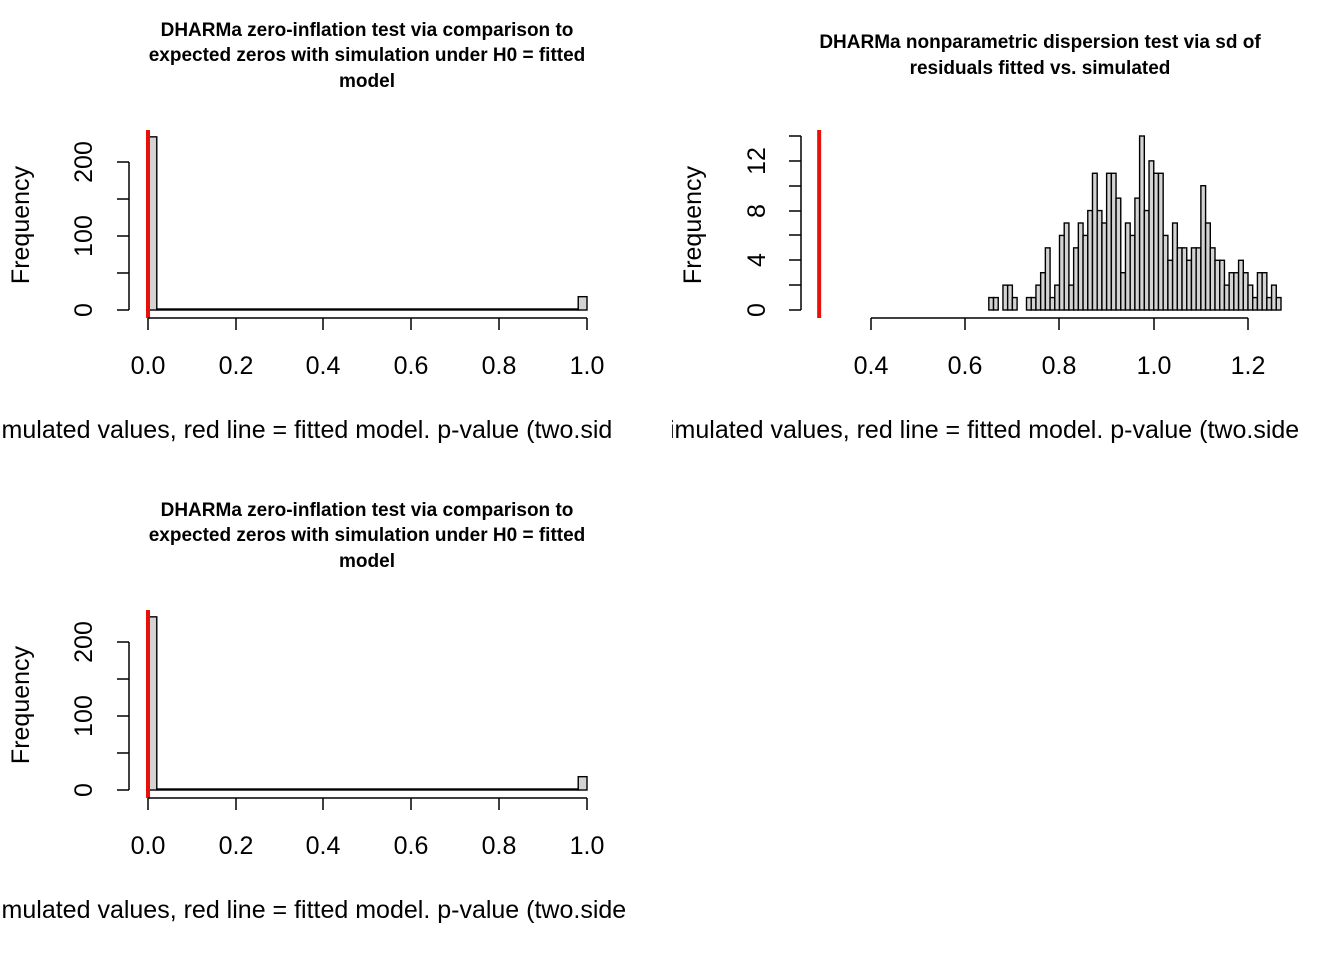 The height and width of the screenshot is (960, 1344). What do you see at coordinates (757, 211) in the screenshot?
I see `y-tick-label: 8` at bounding box center [757, 211].